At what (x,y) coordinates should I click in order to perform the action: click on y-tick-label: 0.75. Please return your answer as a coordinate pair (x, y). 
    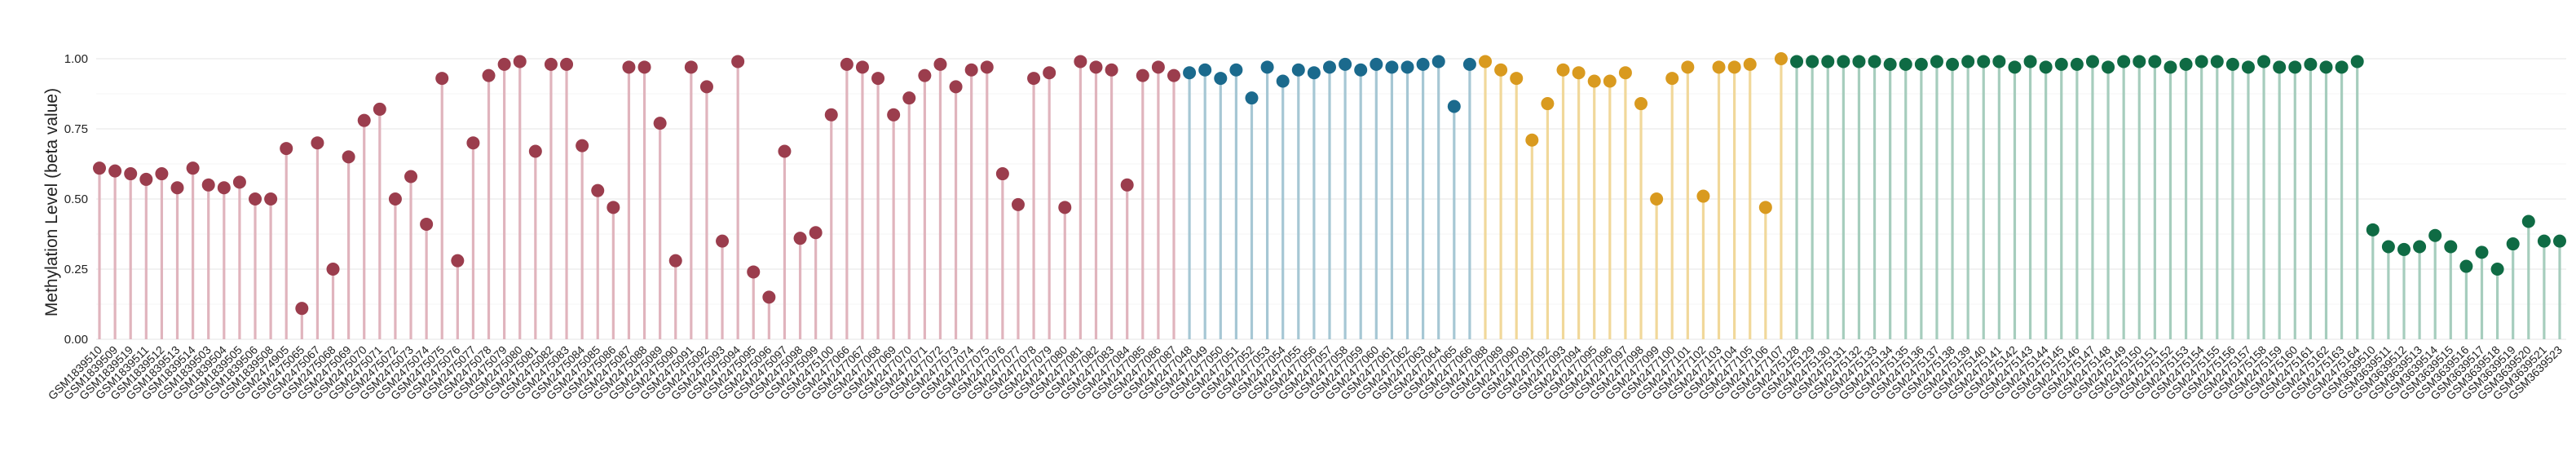
    Looking at the image, I should click on (76, 129).